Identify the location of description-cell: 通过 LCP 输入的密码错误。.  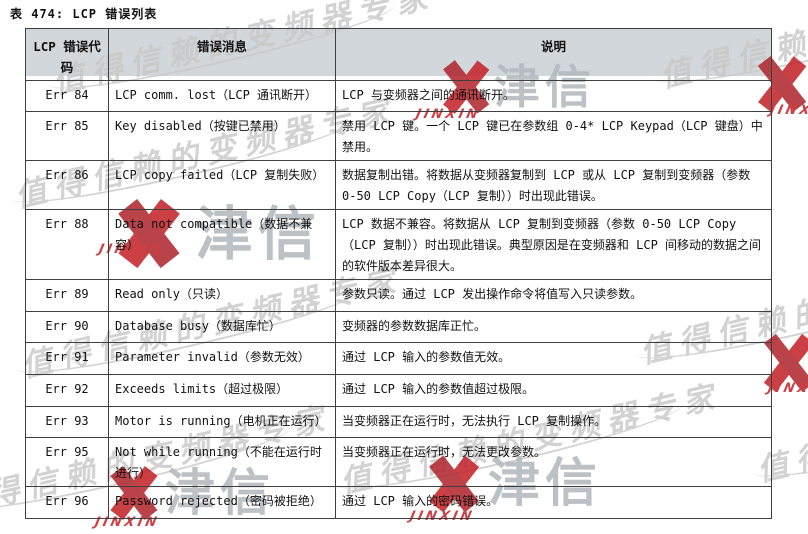
(553, 502).